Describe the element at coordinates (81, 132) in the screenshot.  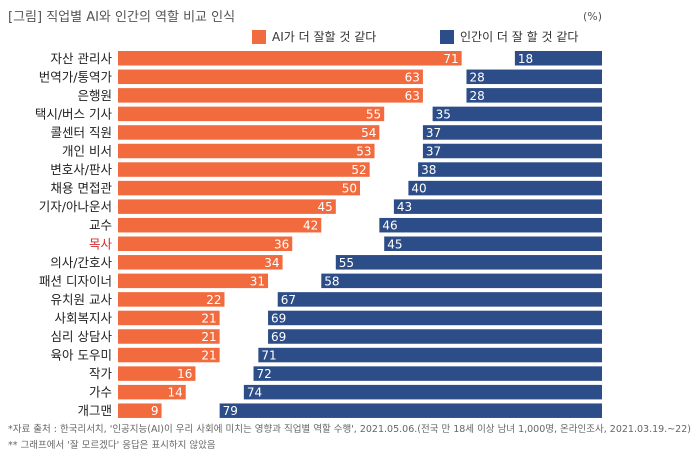
I see `category-label: 콜센터 직원` at that location.